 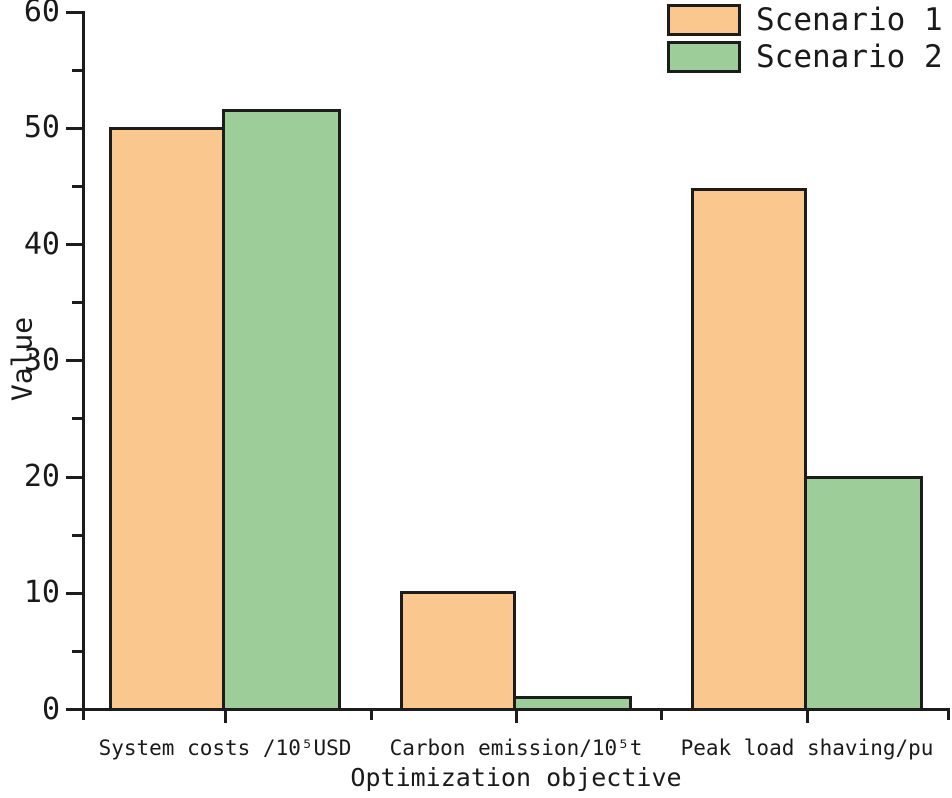 I want to click on legend: Scenario 1 Scenario 2, so click(x=805, y=41).